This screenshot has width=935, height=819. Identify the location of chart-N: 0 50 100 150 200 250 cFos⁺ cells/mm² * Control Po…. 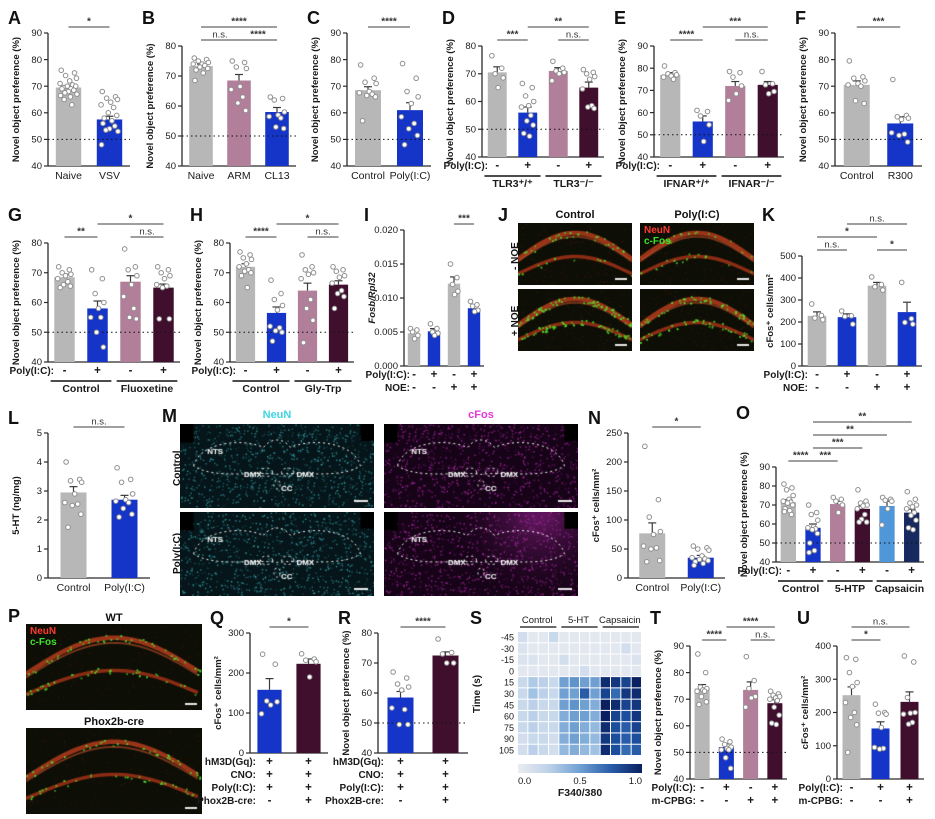
(658, 505).